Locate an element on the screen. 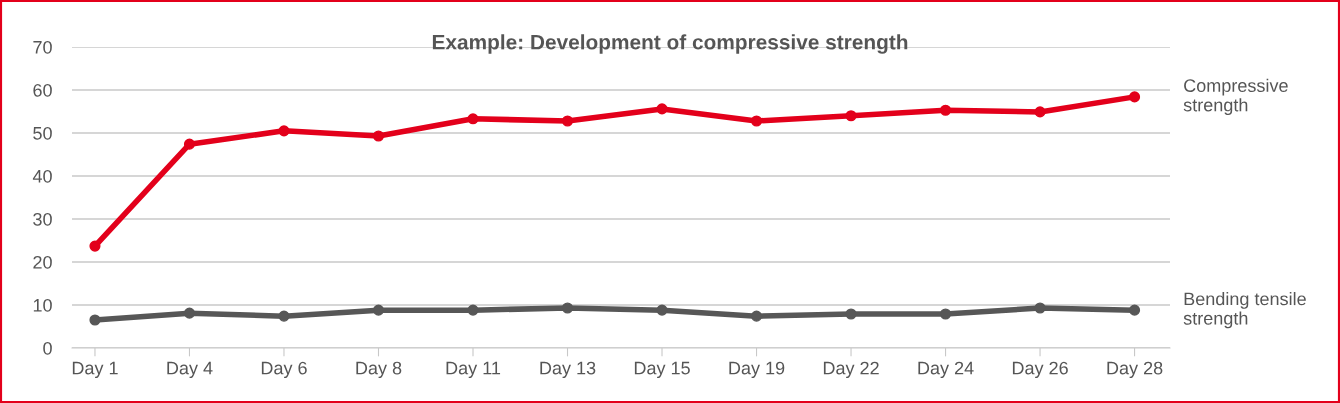 This screenshot has width=1340, height=403. y-tick-label: 20 is located at coordinates (42, 262).